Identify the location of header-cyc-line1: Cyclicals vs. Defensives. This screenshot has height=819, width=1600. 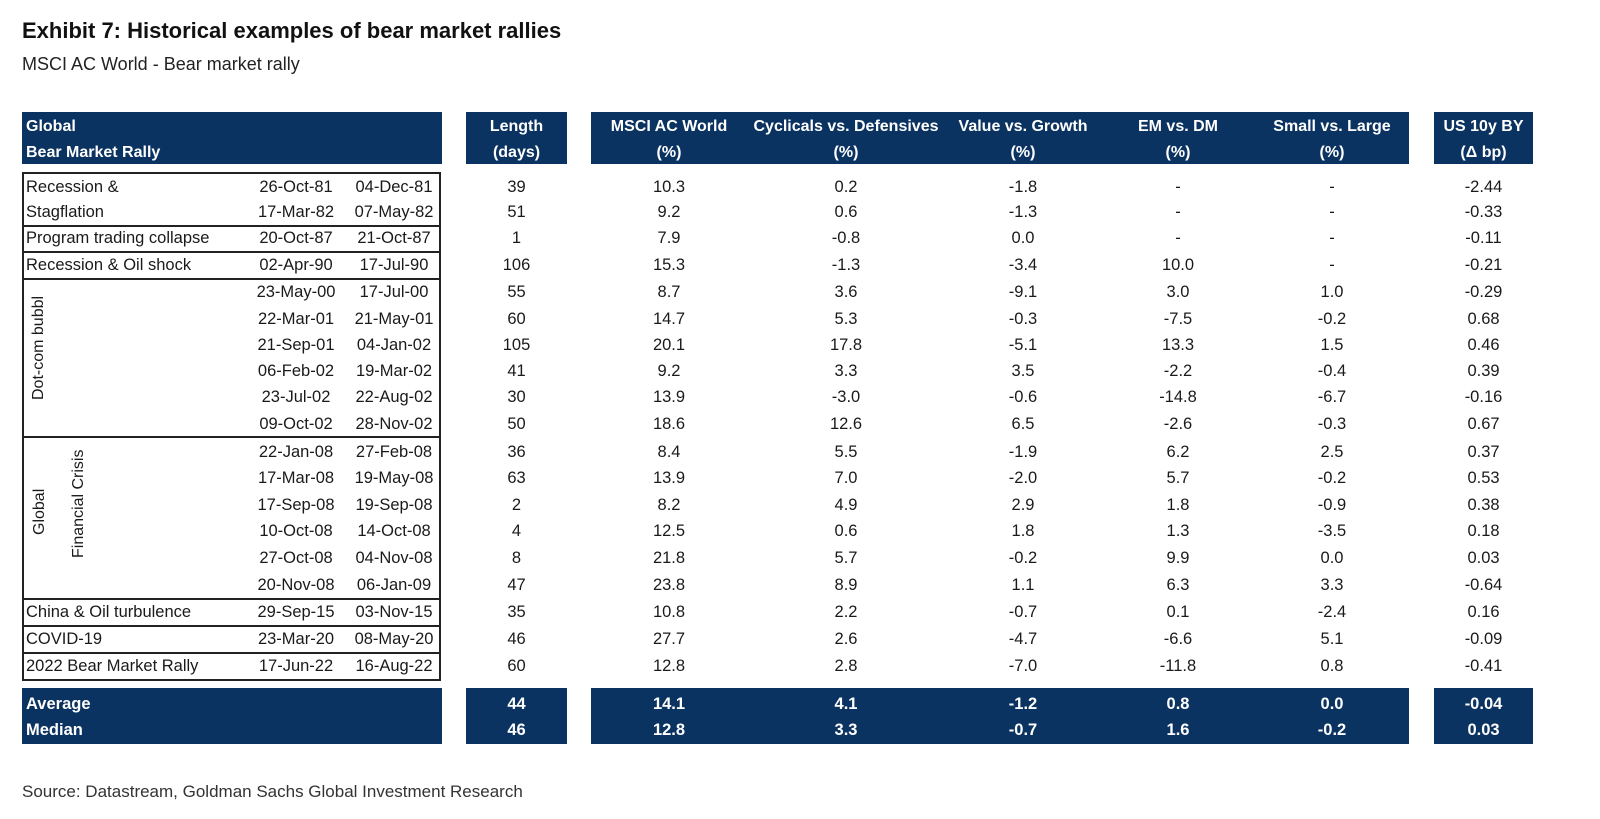
(846, 126).